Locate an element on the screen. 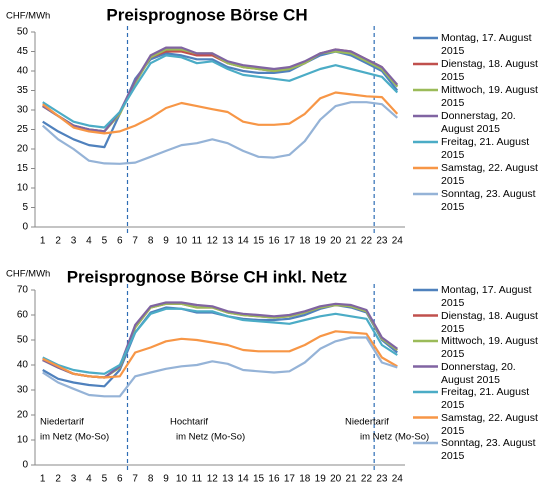  annotation: Niedertarif is located at coordinates (367, 422).